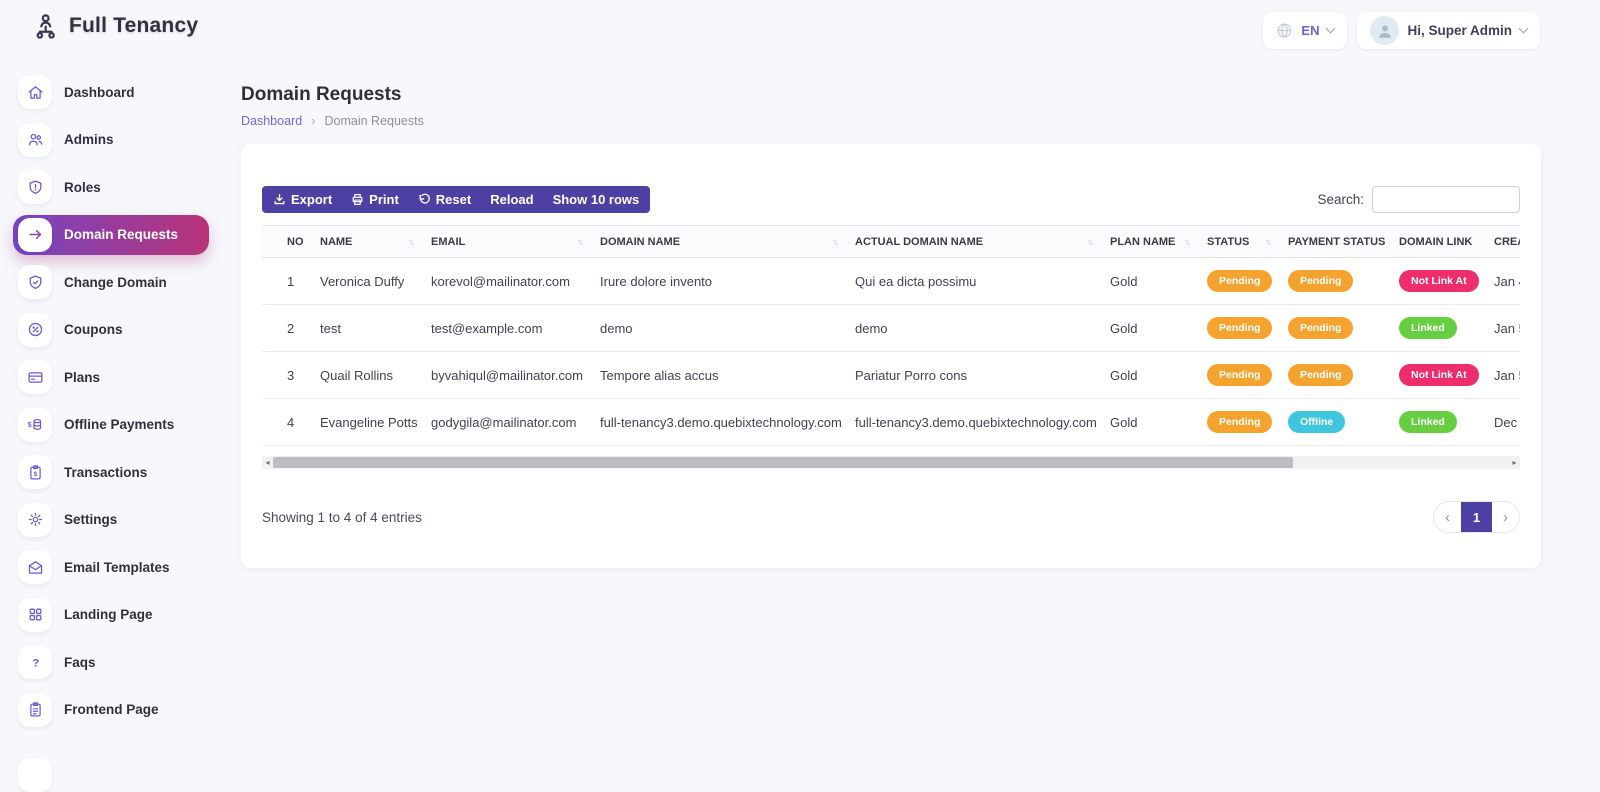 The image size is (1600, 792). I want to click on sidebar-item-plans: Plans, so click(111, 377).